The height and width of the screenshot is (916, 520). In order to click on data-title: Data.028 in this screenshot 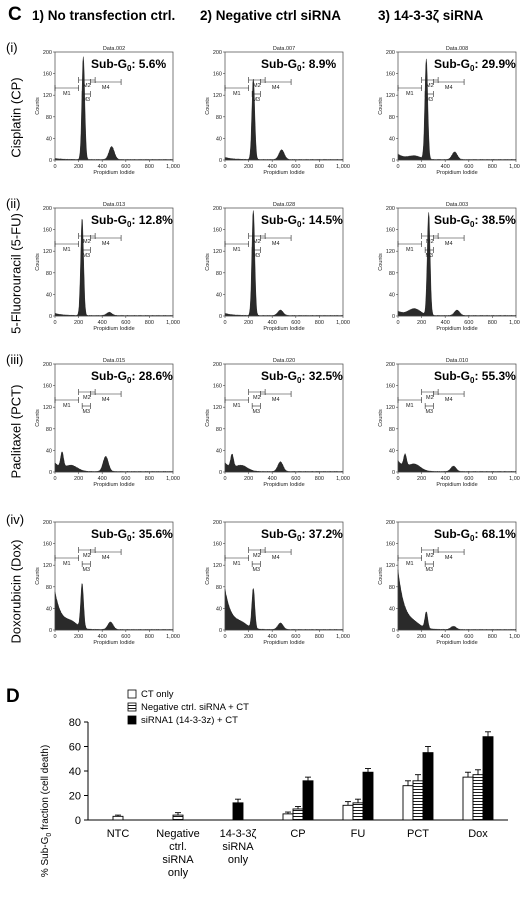, I will do `click(284, 205)`.